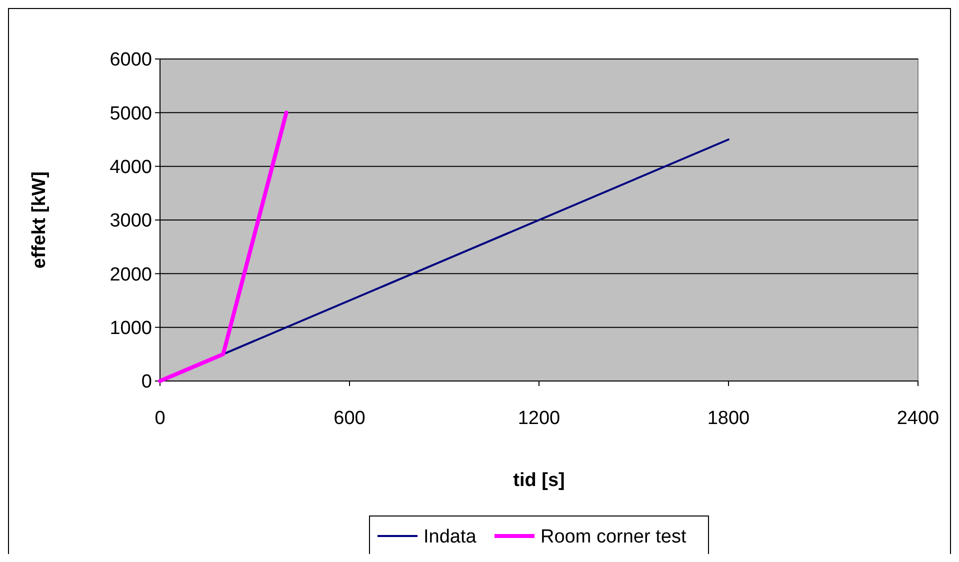 Image resolution: width=959 pixels, height=562 pixels. Describe the element at coordinates (39, 220) in the screenshot. I see `y-axis-title: effekt [kW]` at that location.